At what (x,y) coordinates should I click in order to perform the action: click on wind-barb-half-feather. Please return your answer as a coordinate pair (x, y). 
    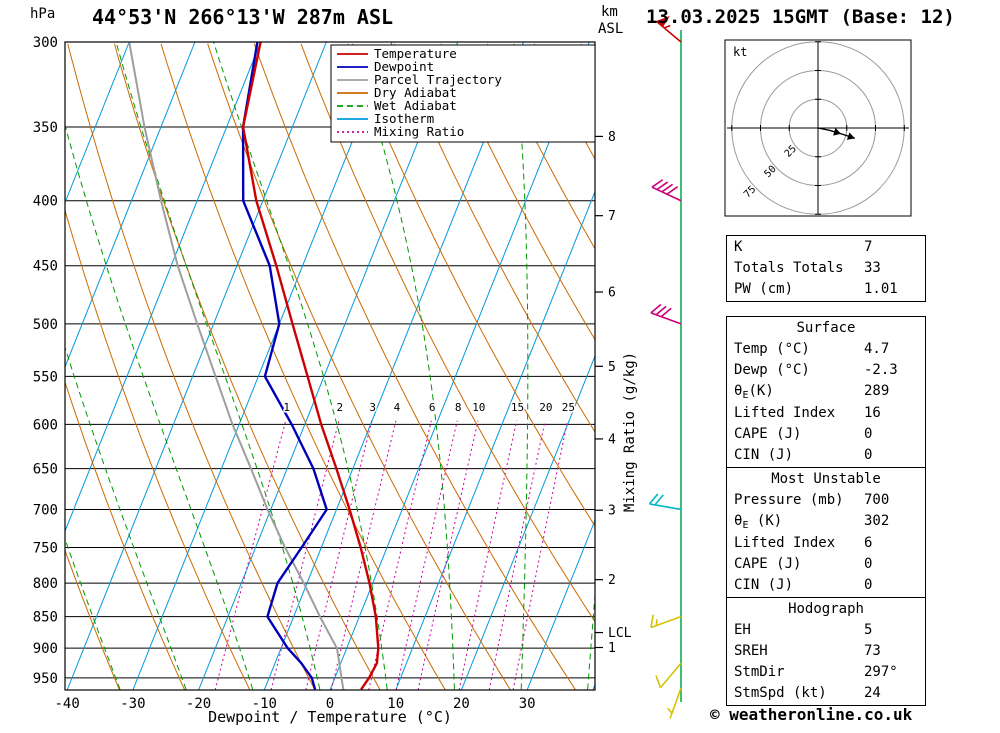
    Looking at the image, I should click on (670, 710).